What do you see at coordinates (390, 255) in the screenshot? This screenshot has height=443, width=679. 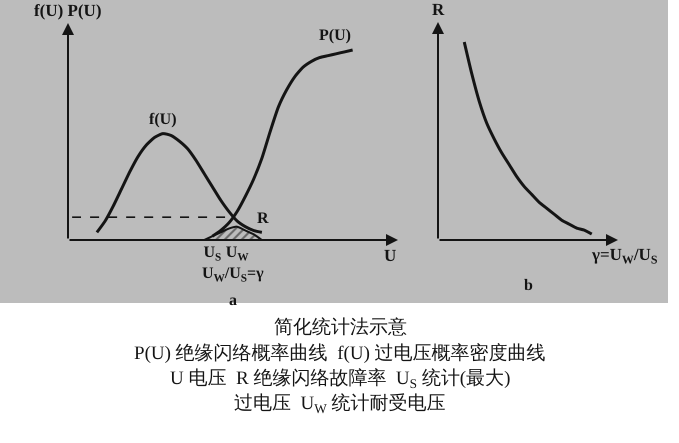 I see `x-axis-title: U` at bounding box center [390, 255].